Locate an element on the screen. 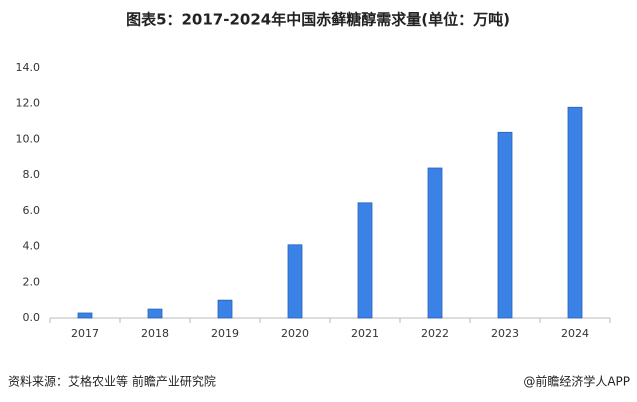  y-tick-label: 14.0 is located at coordinates (28, 67).